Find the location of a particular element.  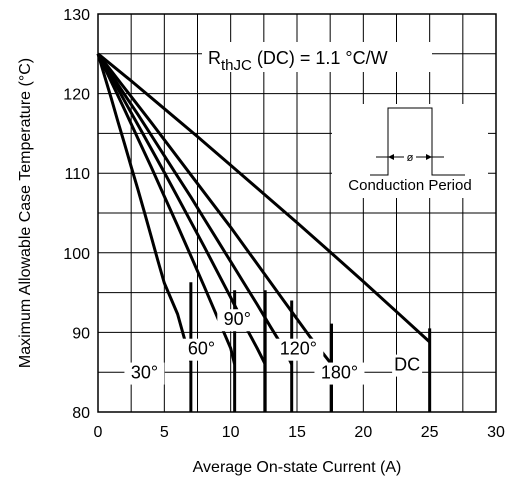

conduction-diagram: ø Conduction Period is located at coordinates (410, 151).